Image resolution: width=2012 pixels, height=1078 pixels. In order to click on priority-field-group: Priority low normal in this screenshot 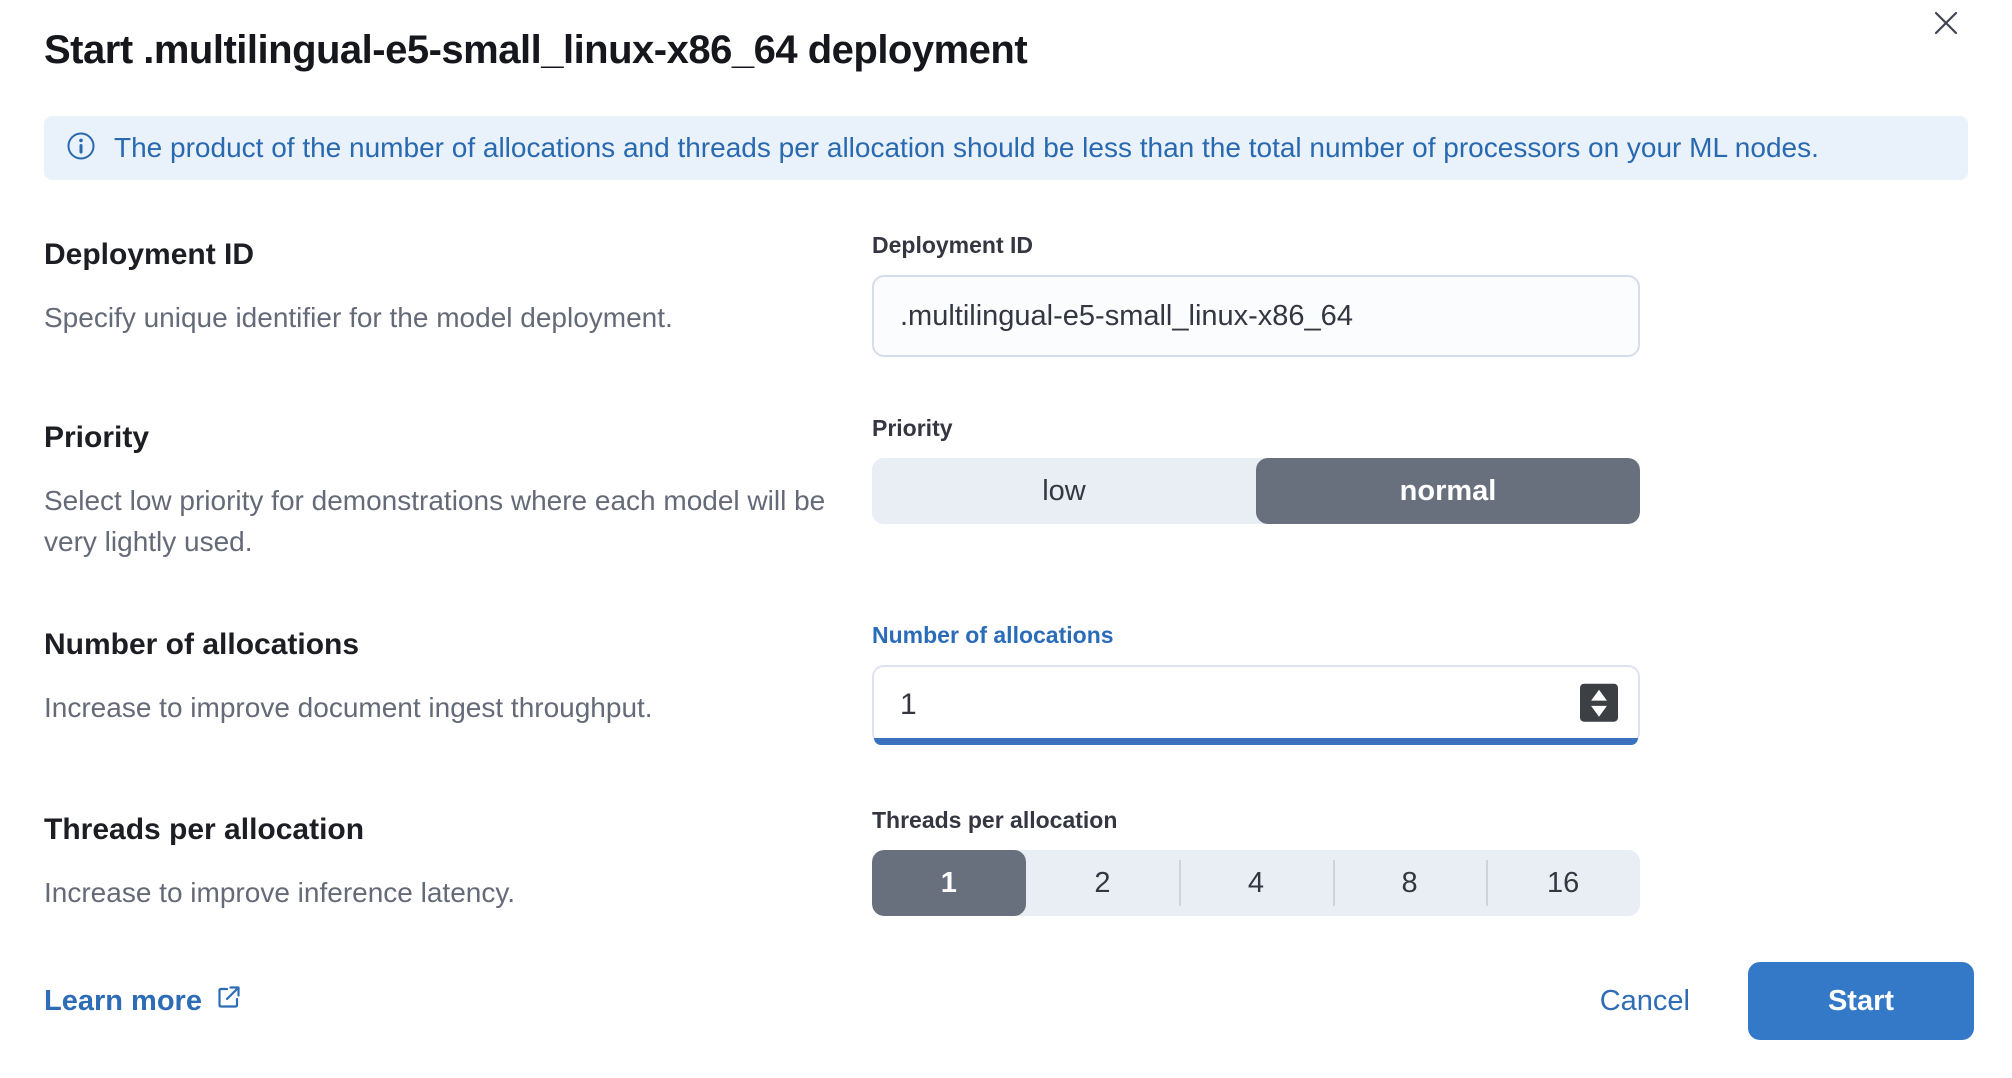, I will do `click(1256, 469)`.